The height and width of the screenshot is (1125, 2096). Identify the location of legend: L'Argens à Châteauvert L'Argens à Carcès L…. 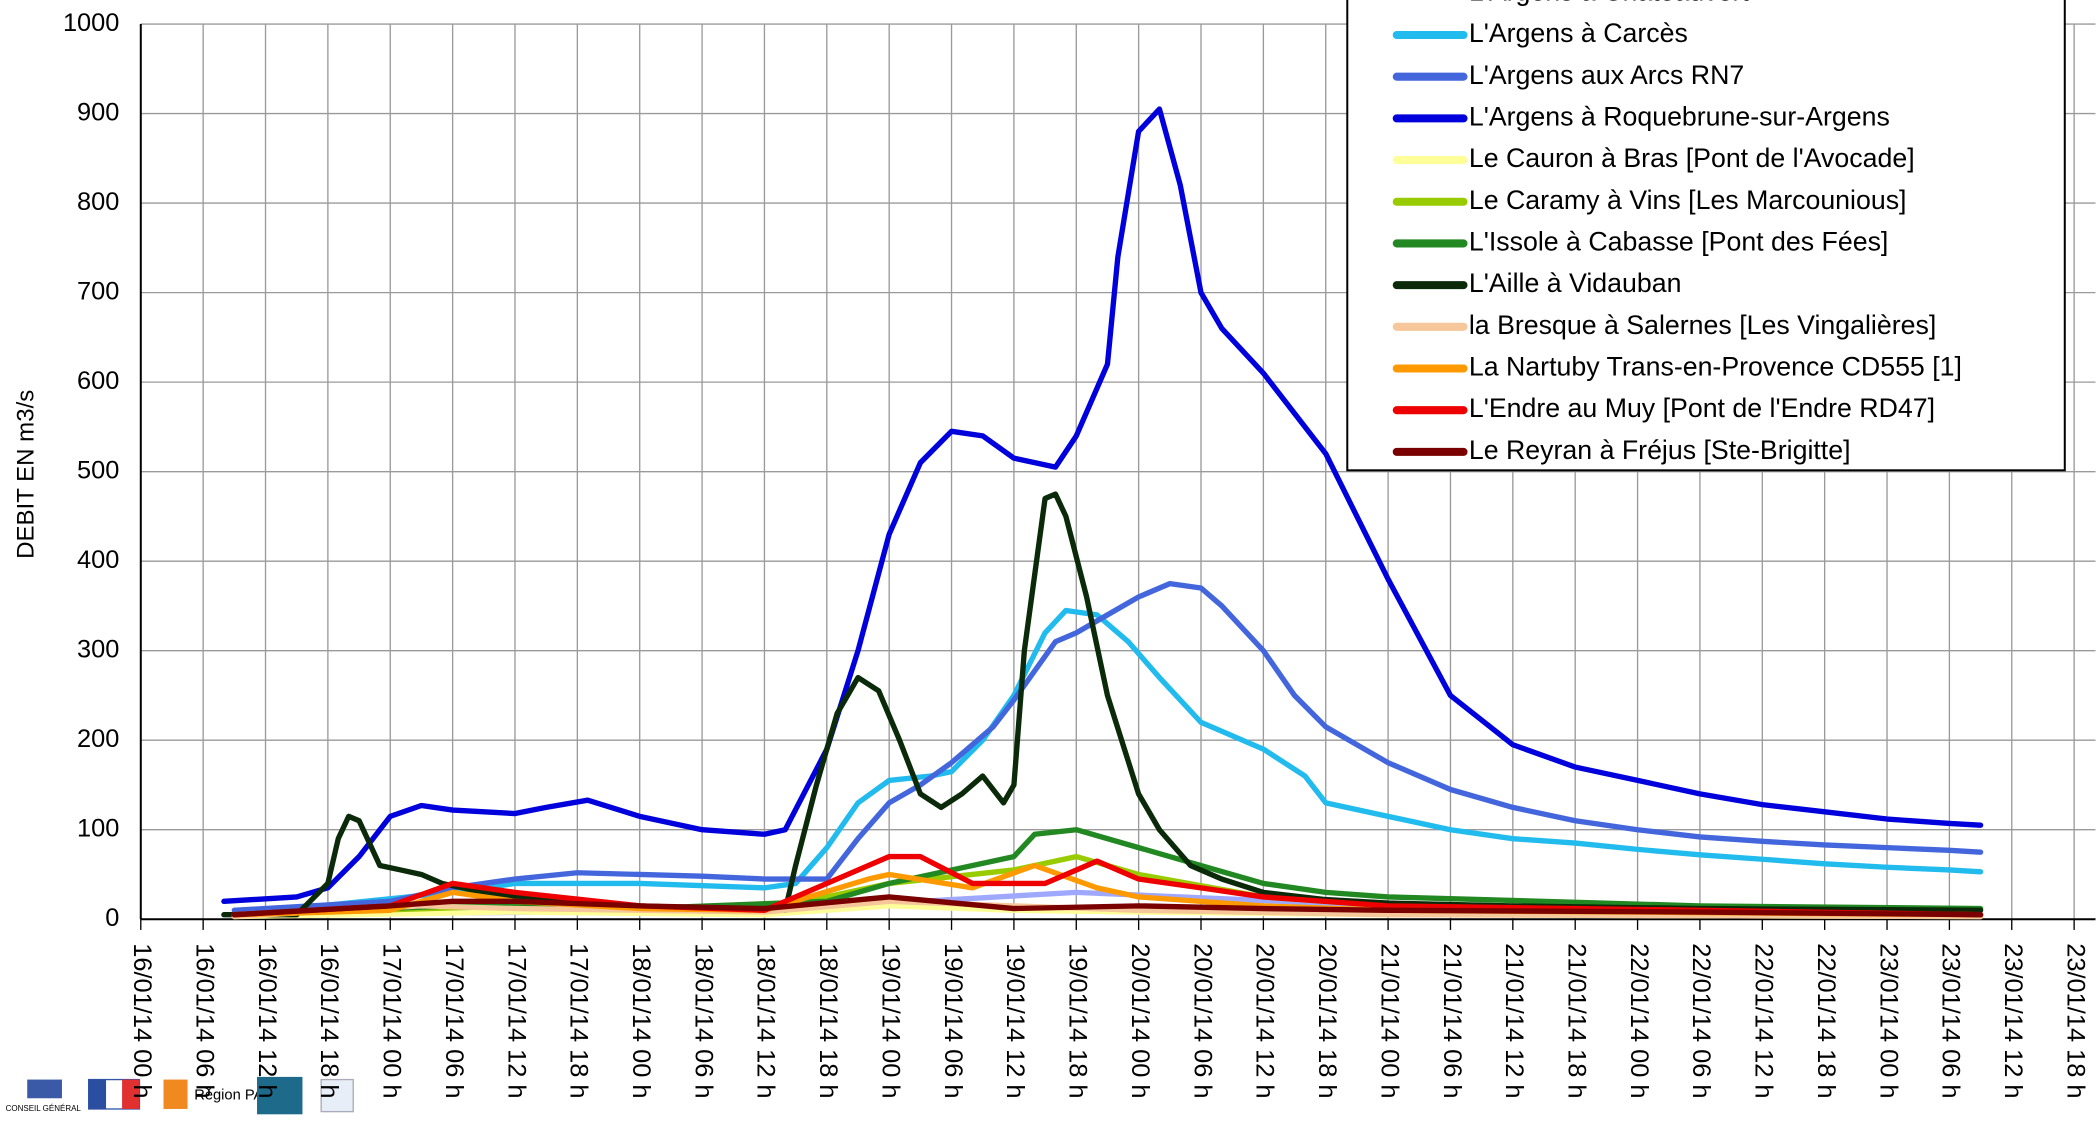
(1706, 236).